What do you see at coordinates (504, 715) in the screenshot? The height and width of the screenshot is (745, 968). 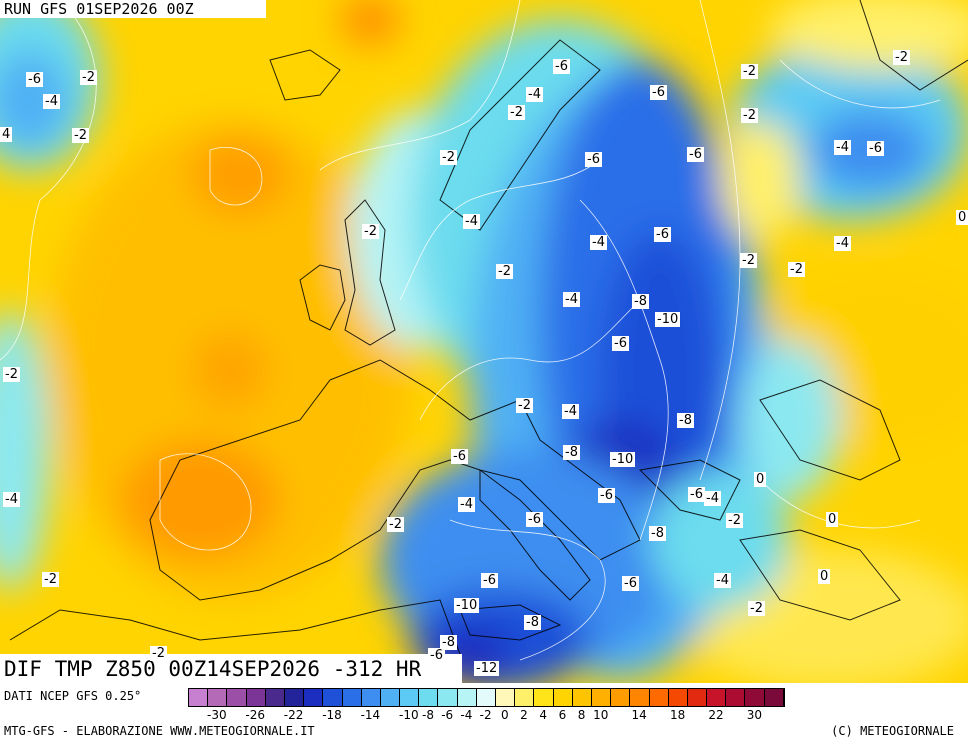 I see `legend-tick-label: 0` at bounding box center [504, 715].